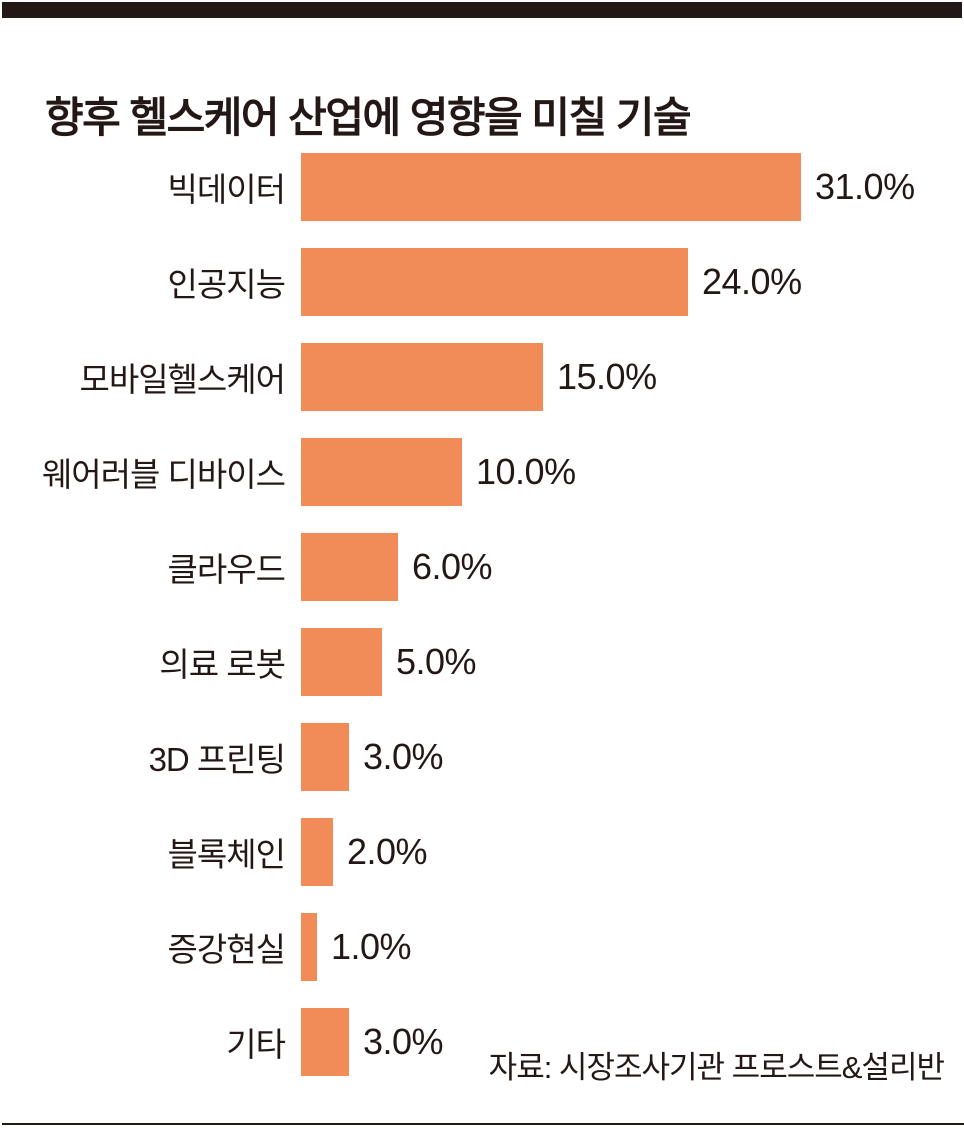  What do you see at coordinates (526, 471) in the screenshot?
I see `value-label: 10.0%` at bounding box center [526, 471].